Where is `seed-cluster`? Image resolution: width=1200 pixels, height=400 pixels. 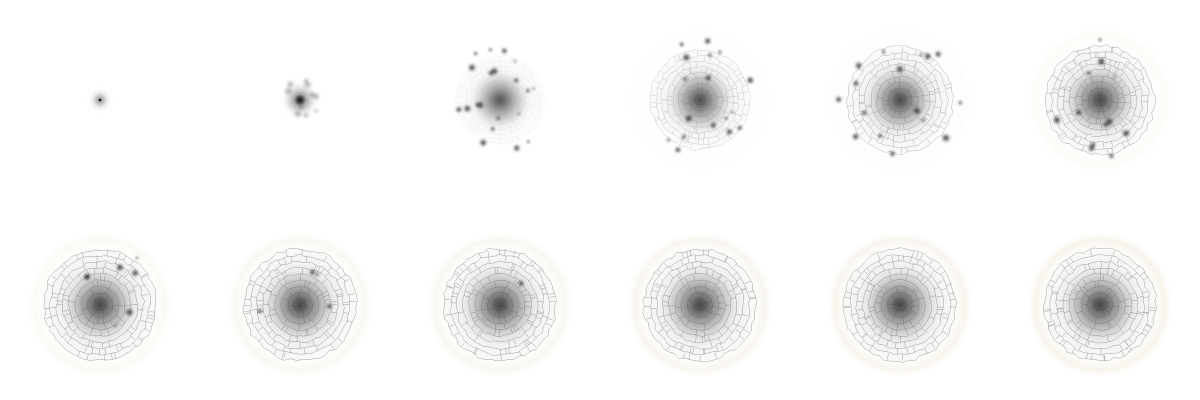 seed-cluster is located at coordinates (300, 100).